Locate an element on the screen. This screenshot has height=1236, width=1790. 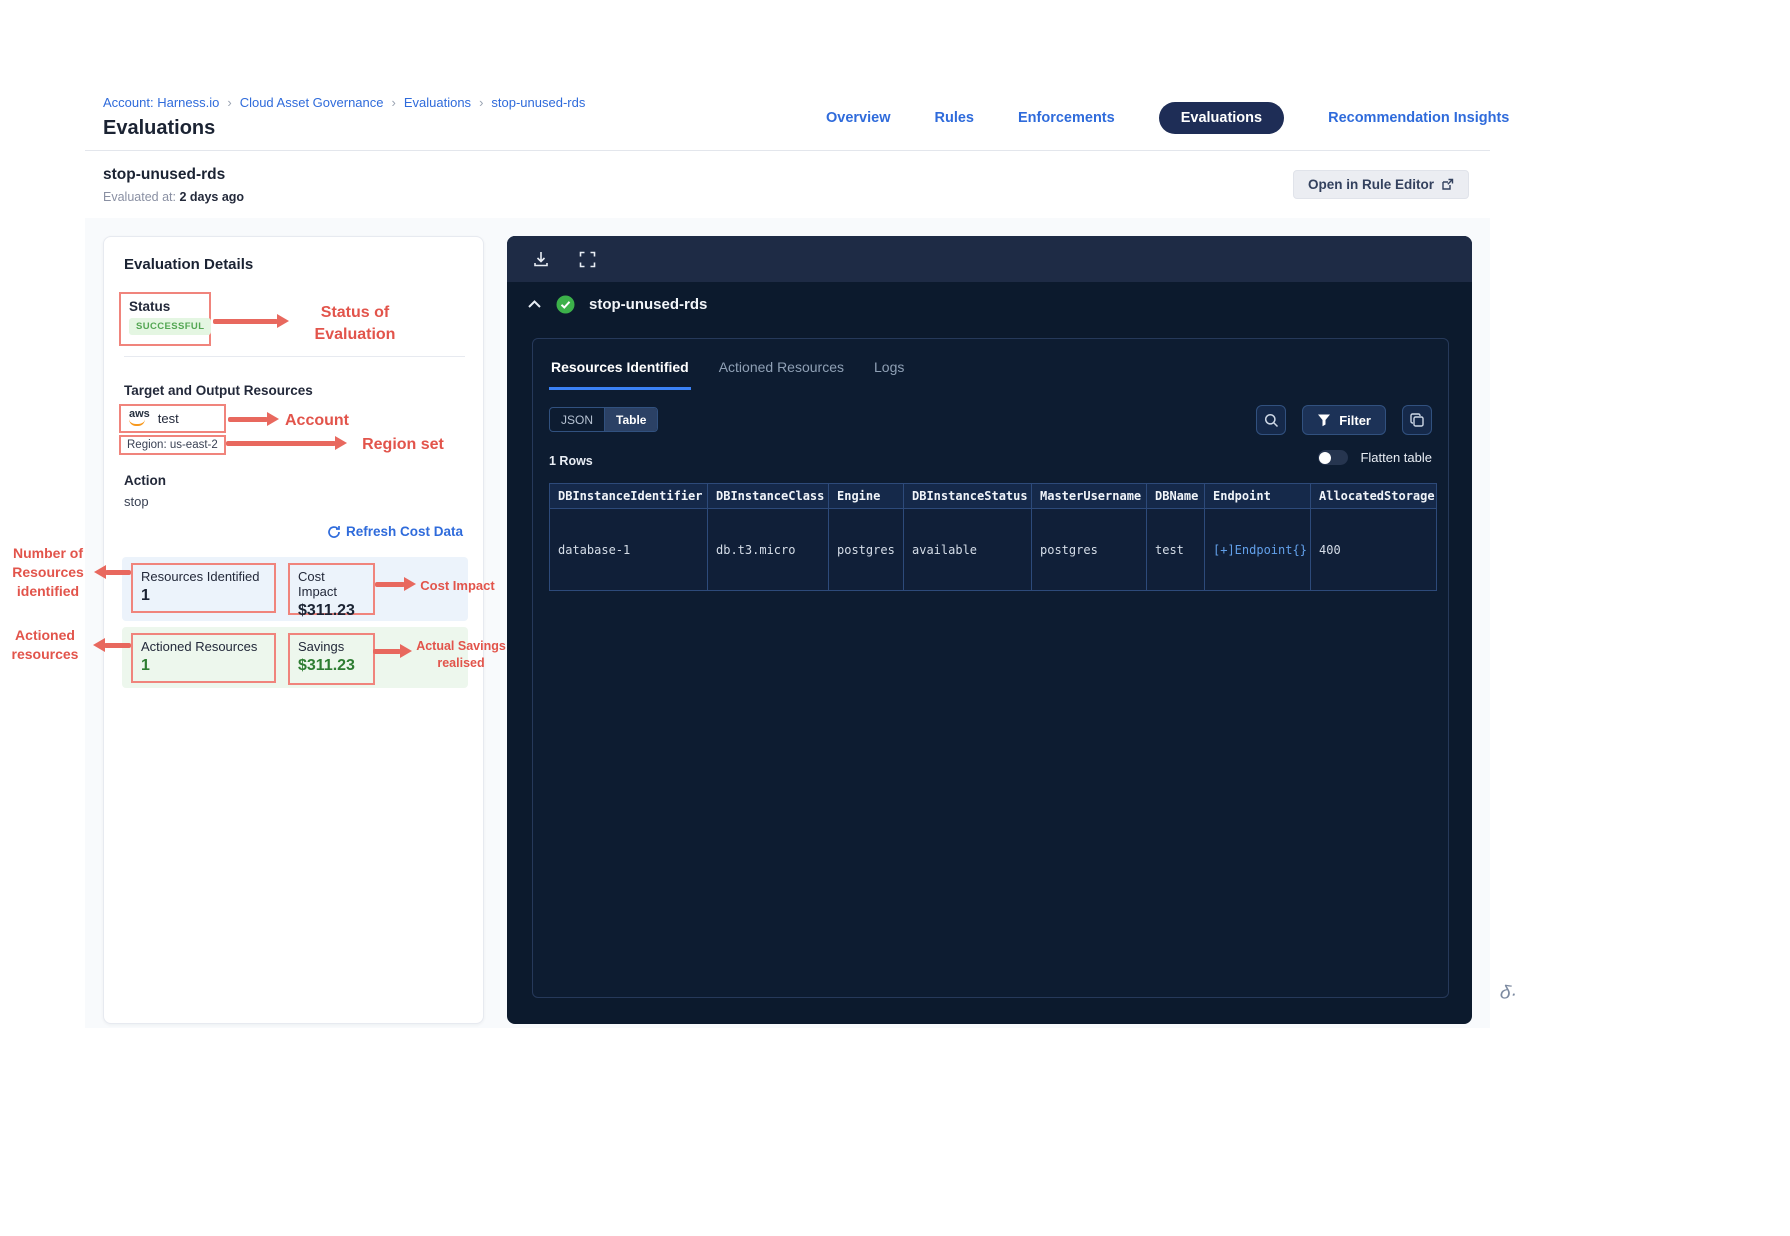
open-rule-editor-button: Open in Rule Editor is located at coordinates (1381, 184).